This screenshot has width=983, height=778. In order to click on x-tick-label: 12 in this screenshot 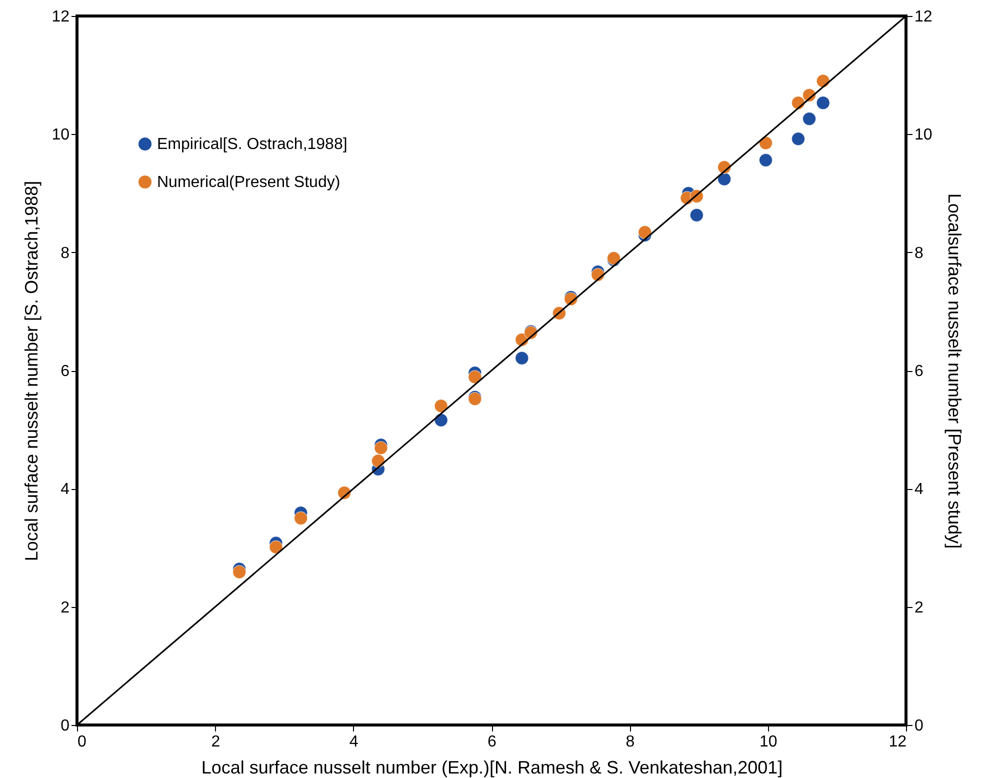, I will do `click(897, 742)`.